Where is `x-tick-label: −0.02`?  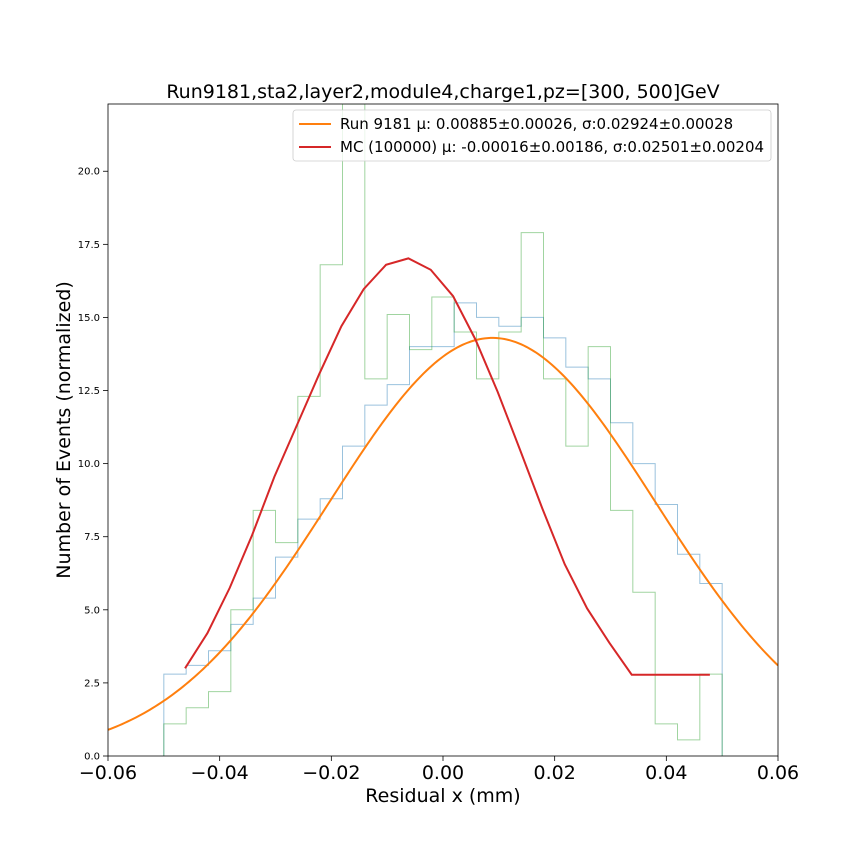
x-tick-label: −0.02 is located at coordinates (331, 773).